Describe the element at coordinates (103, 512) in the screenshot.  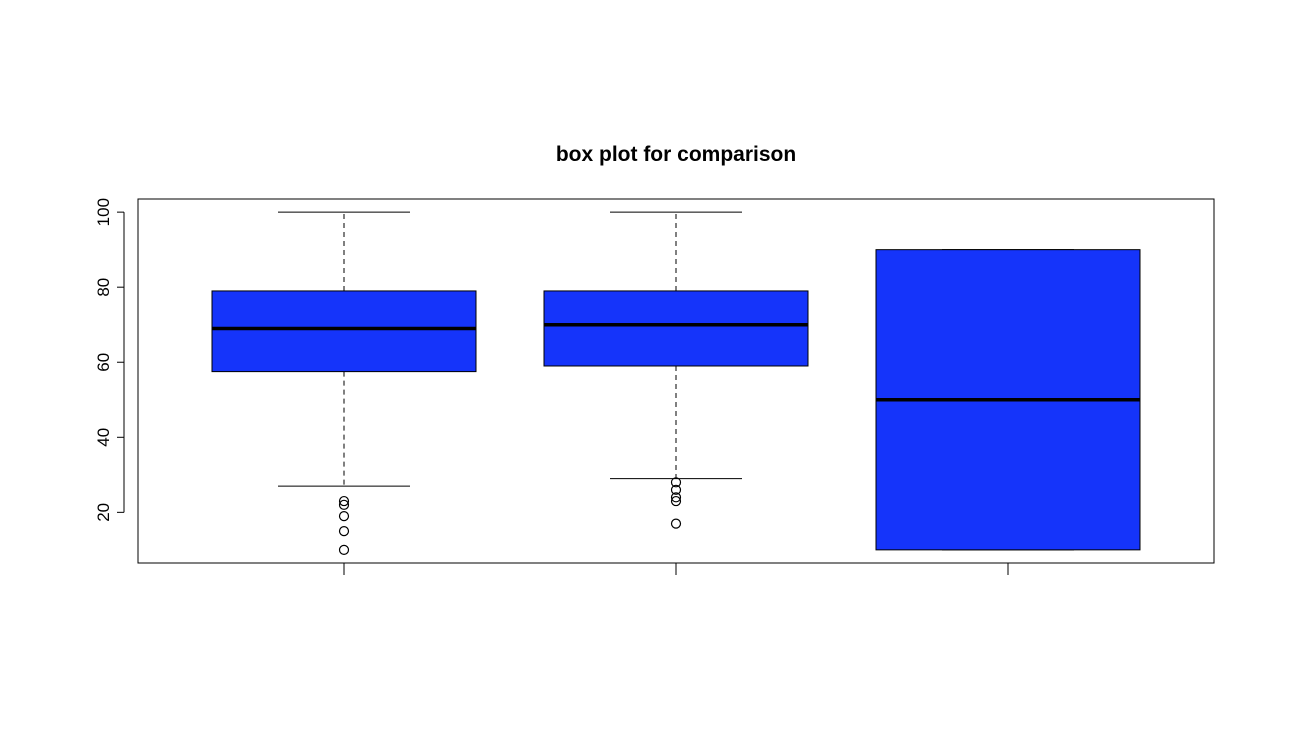
I see `y-tick-label: 20` at that location.